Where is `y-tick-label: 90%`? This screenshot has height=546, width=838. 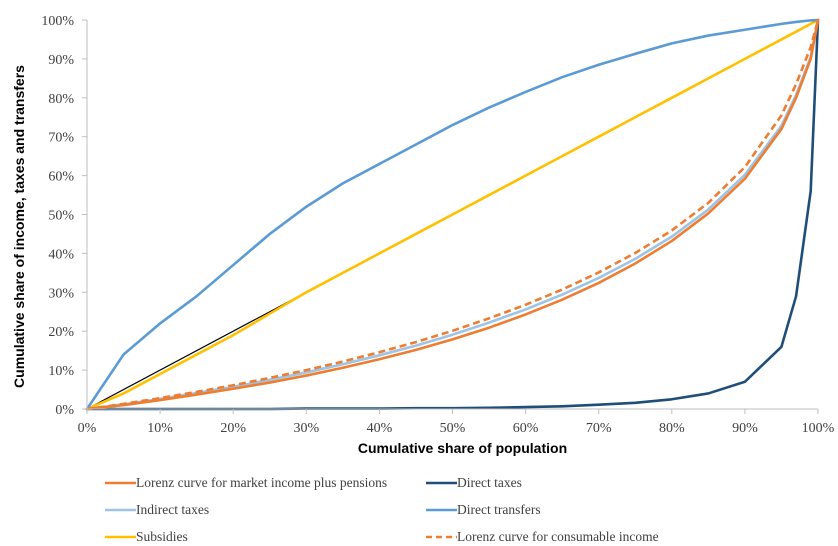
y-tick-label: 90% is located at coordinates (61, 60).